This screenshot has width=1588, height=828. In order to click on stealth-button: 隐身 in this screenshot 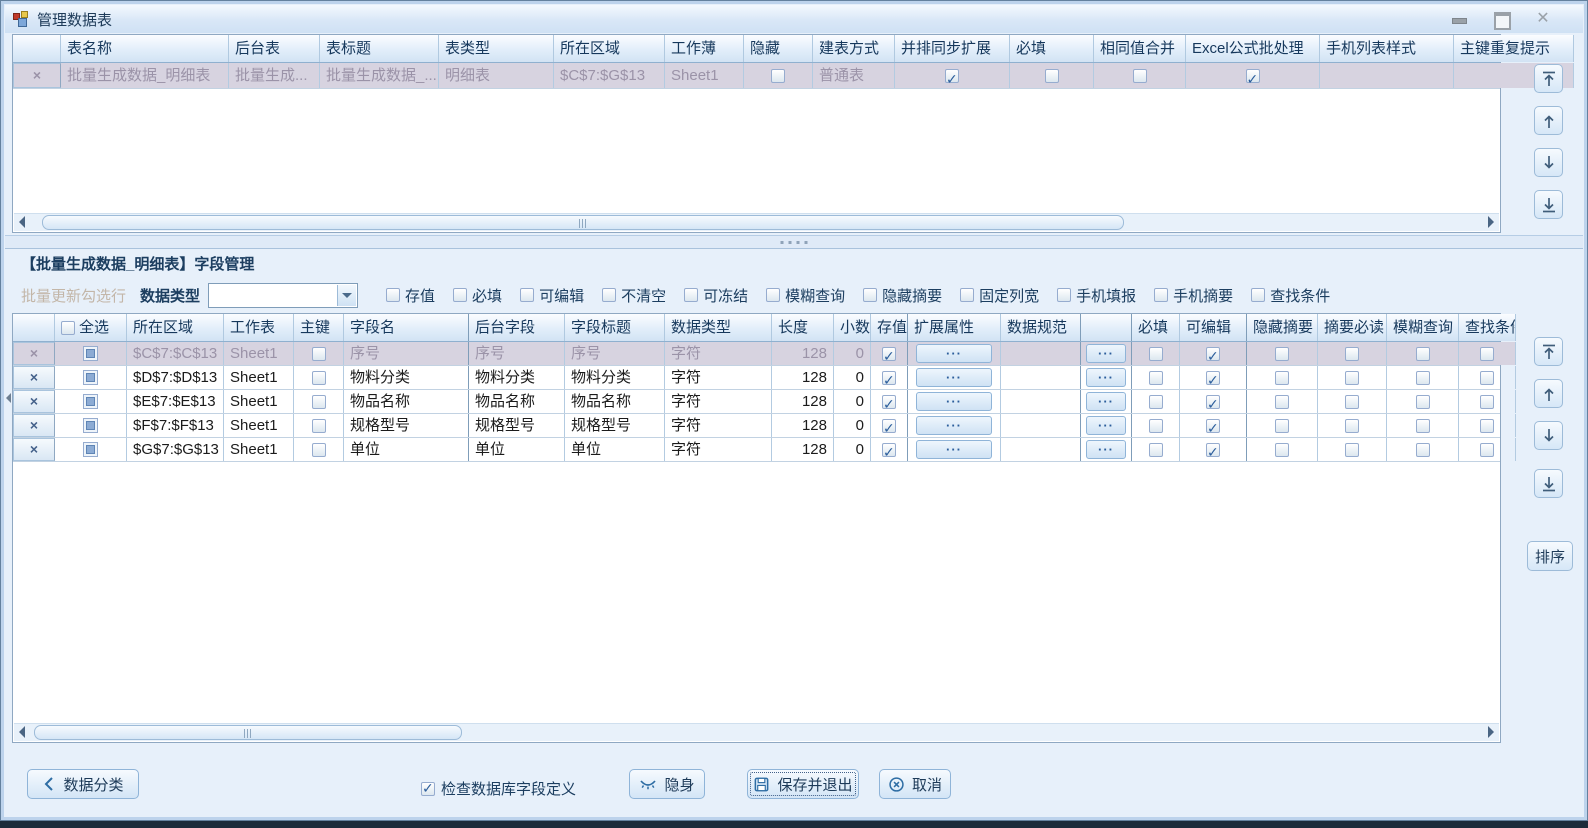, I will do `click(667, 784)`.